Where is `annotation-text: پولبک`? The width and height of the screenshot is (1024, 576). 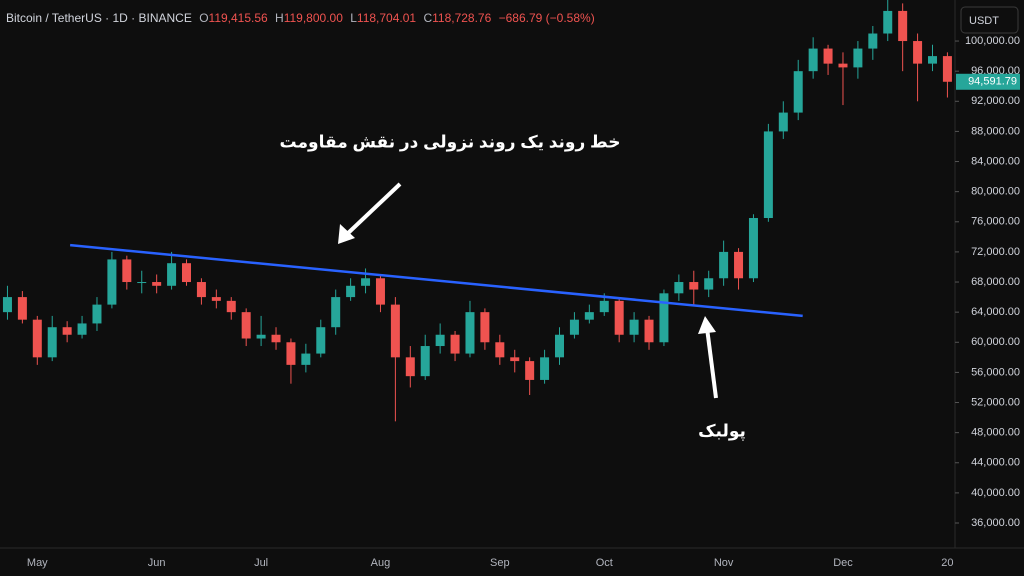
annotation-text: پولبک is located at coordinates (722, 431).